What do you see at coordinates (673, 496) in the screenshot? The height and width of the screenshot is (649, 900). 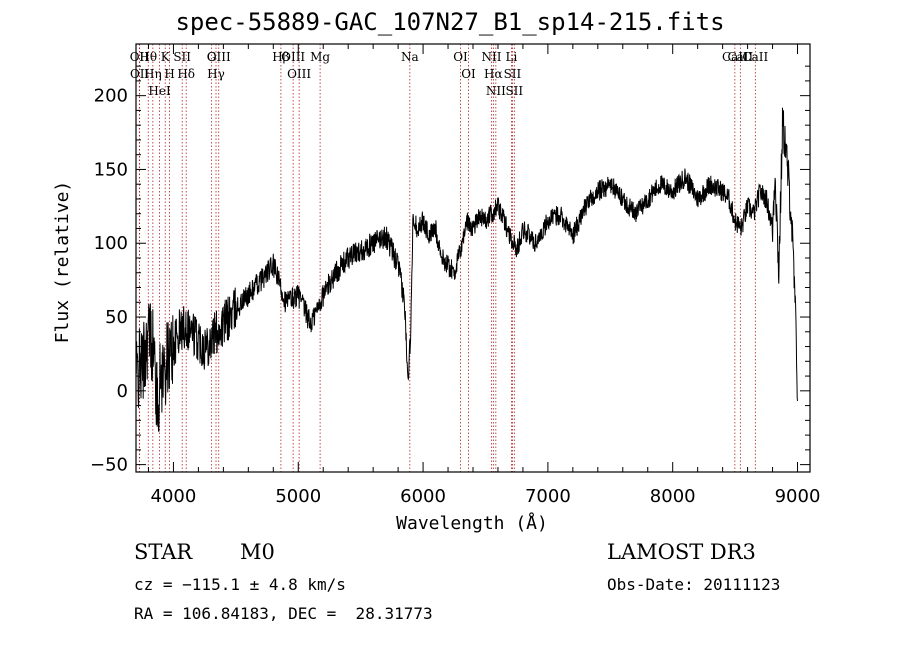 I see `x-tick-label: 8000` at bounding box center [673, 496].